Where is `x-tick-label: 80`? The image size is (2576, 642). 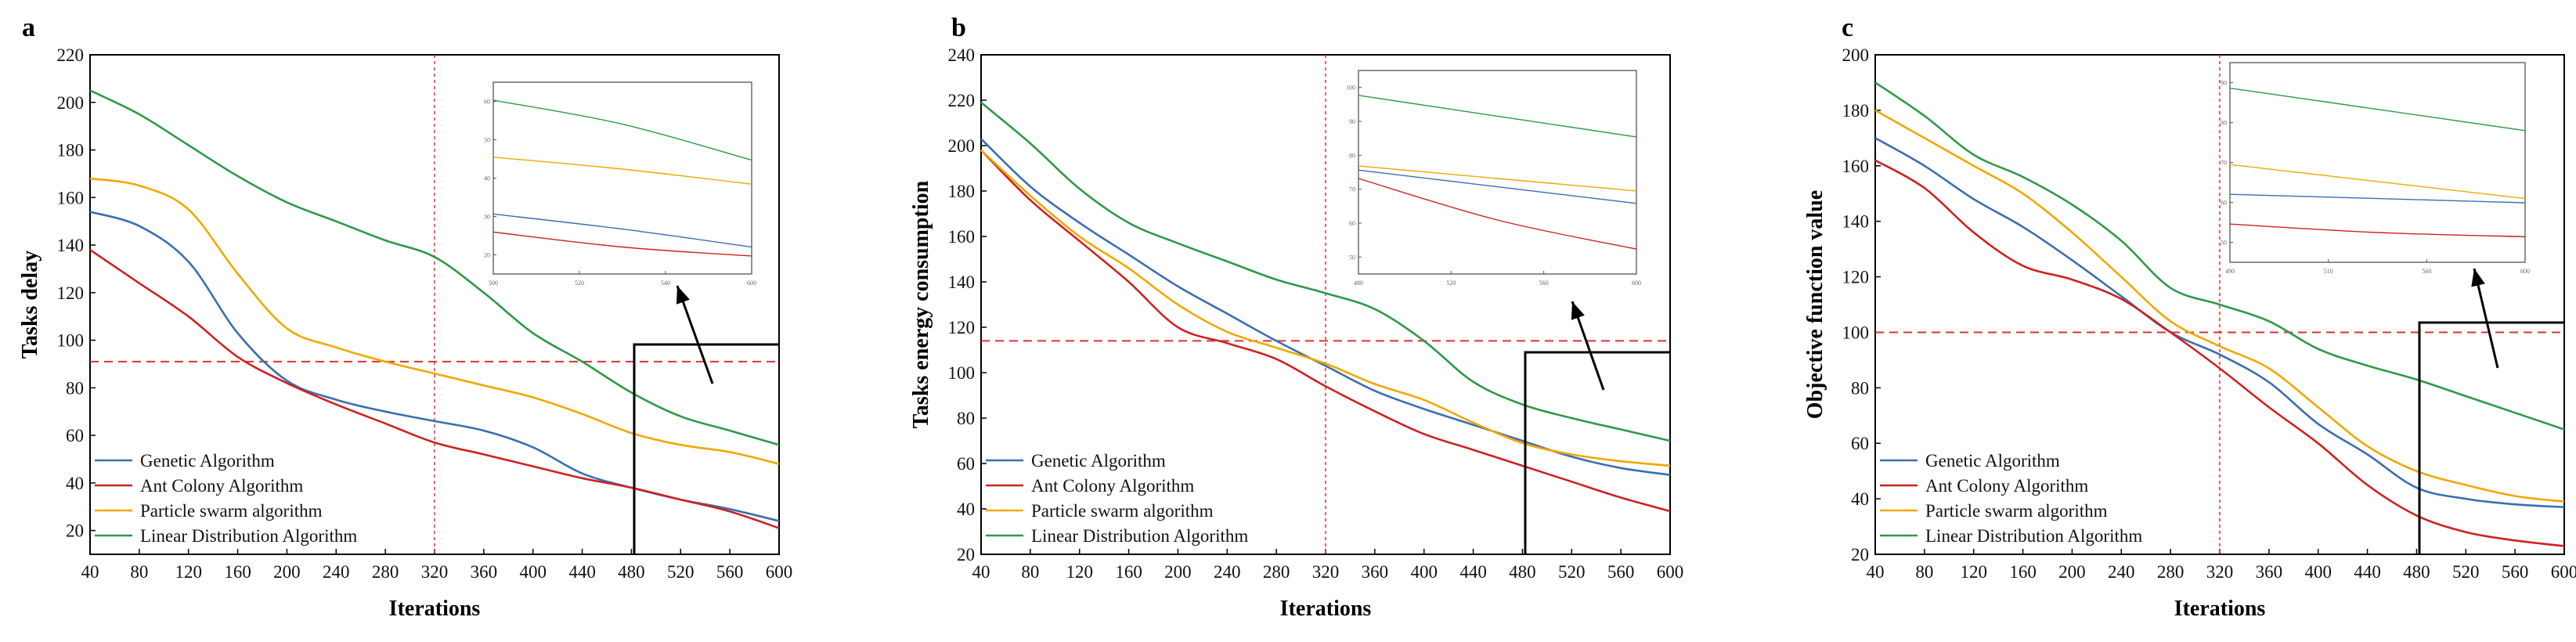
x-tick-label: 80 is located at coordinates (1030, 572).